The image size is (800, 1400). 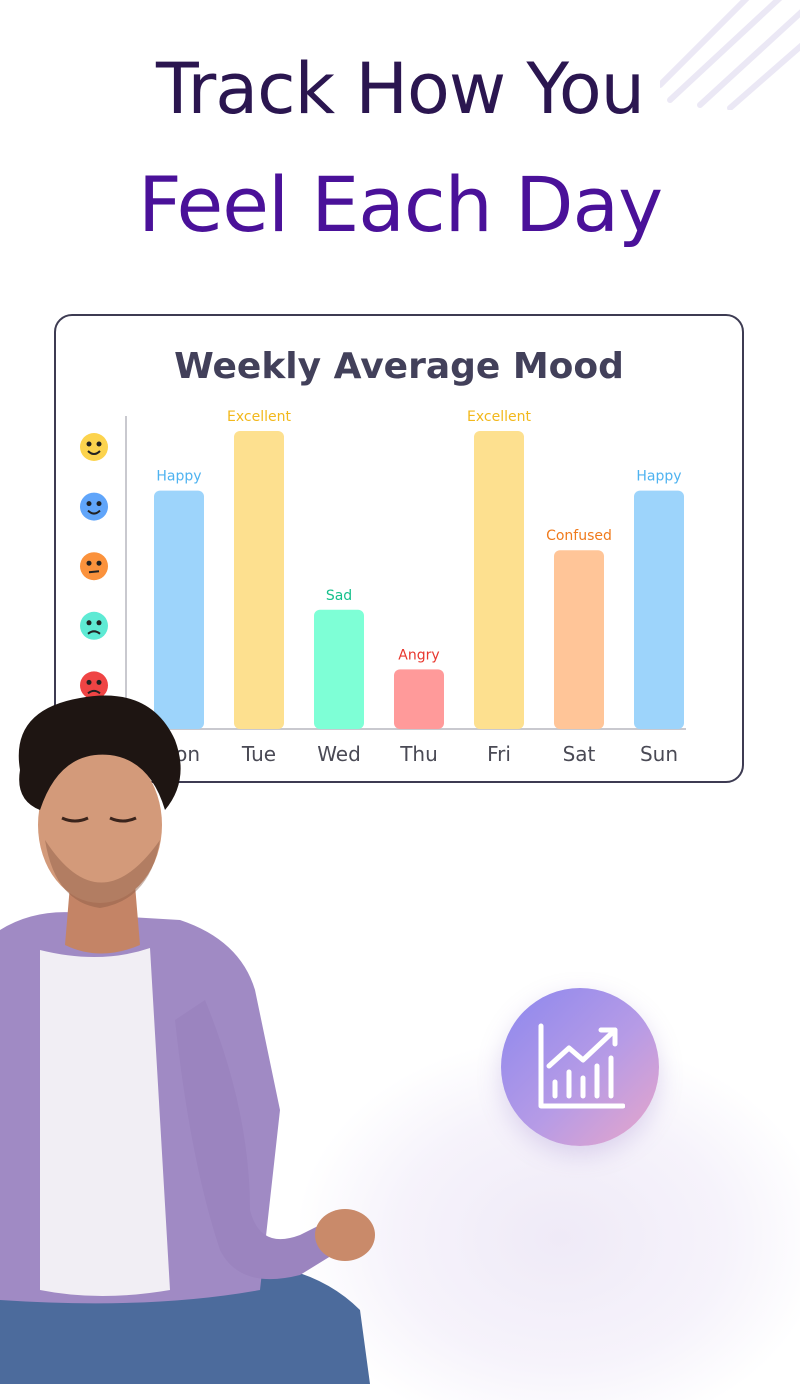 What do you see at coordinates (419, 699) in the screenshot?
I see `bar-thu` at bounding box center [419, 699].